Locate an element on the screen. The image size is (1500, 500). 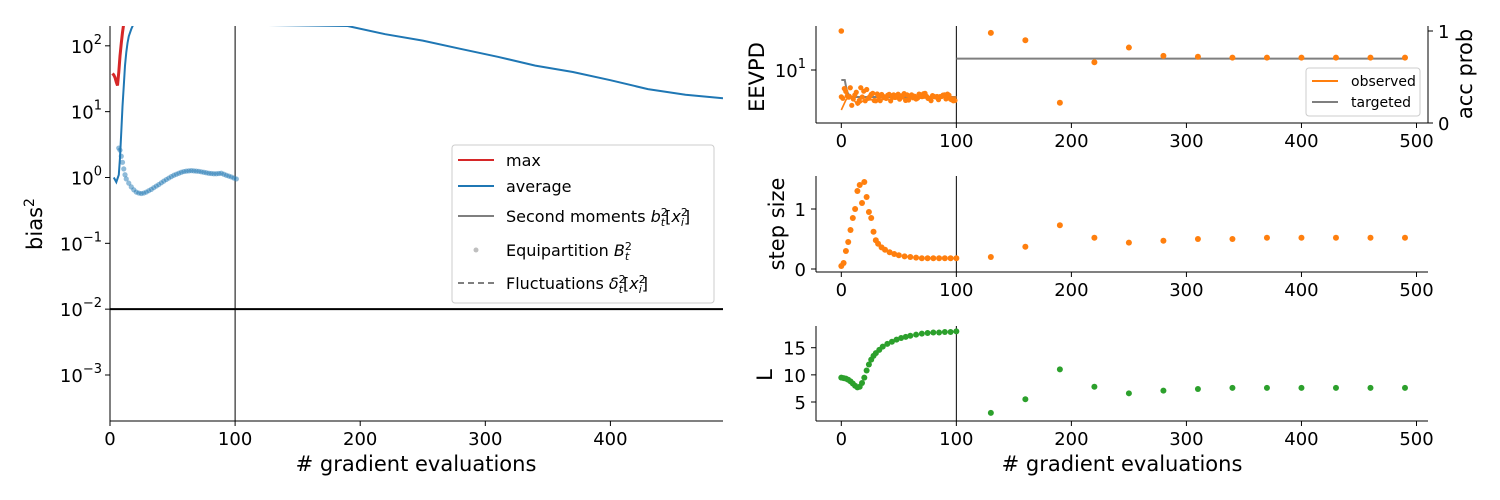
l-xtick-label-4: 400 is located at coordinates (1301, 439).